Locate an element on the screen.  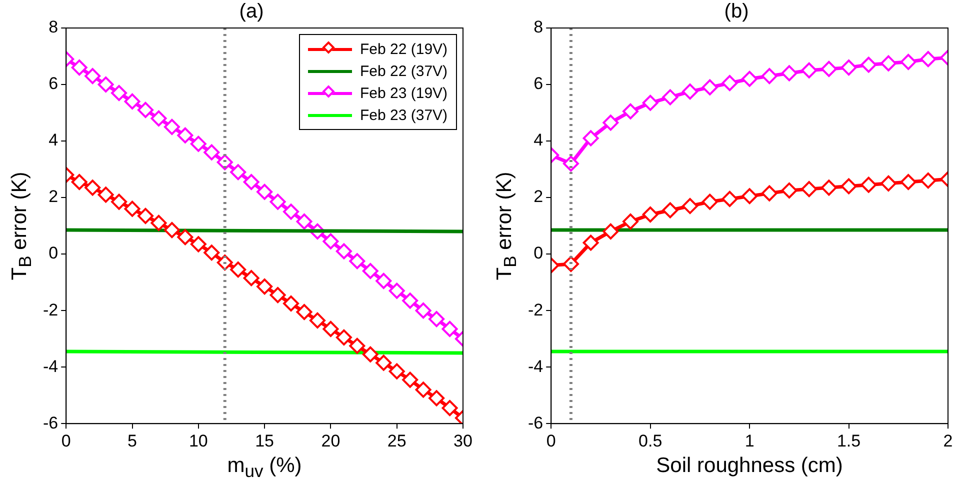
y-tick-label: -2 is located at coordinates (50, 310).